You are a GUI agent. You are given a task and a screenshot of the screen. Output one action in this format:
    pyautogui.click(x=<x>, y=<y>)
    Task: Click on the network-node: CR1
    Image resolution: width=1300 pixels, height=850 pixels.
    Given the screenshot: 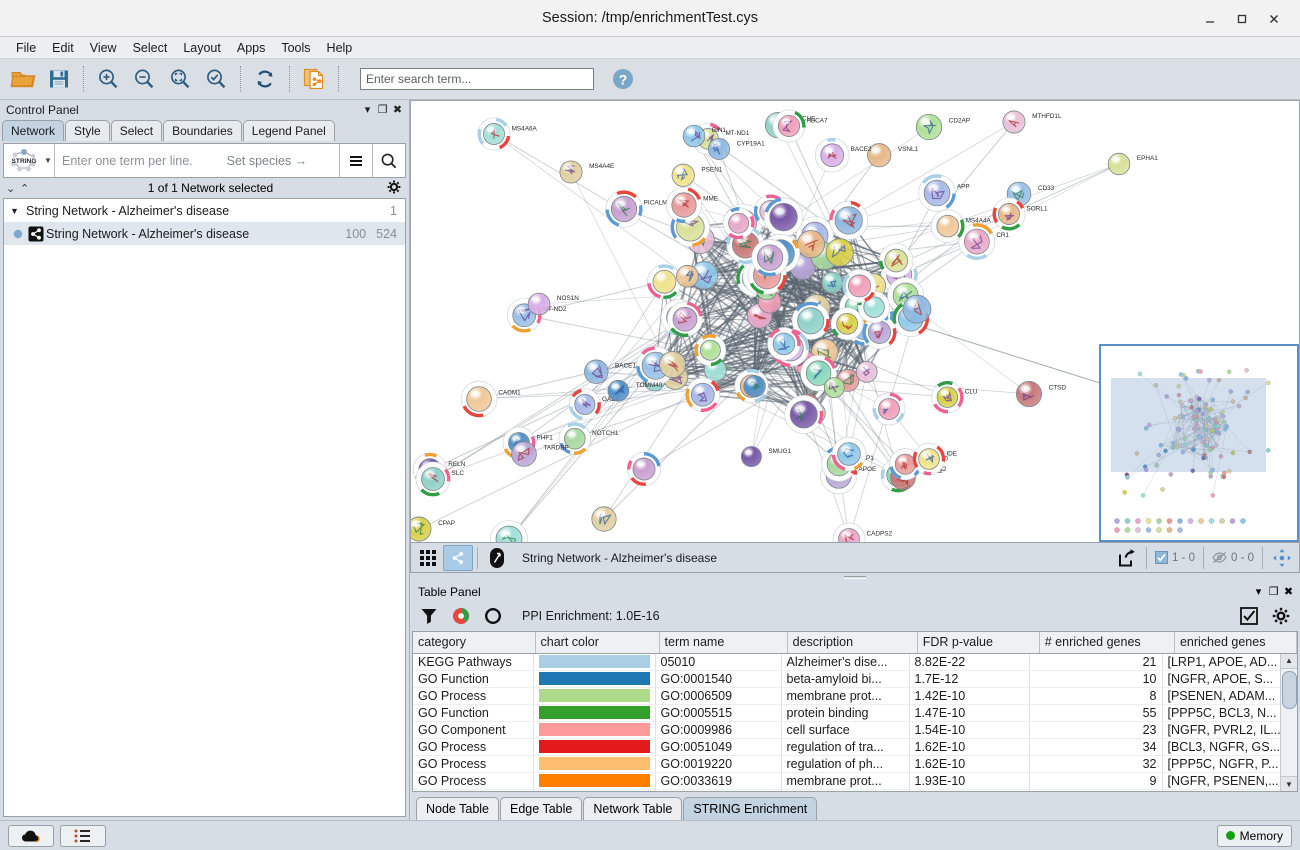 What is the action you would take?
    pyautogui.click(x=984, y=241)
    